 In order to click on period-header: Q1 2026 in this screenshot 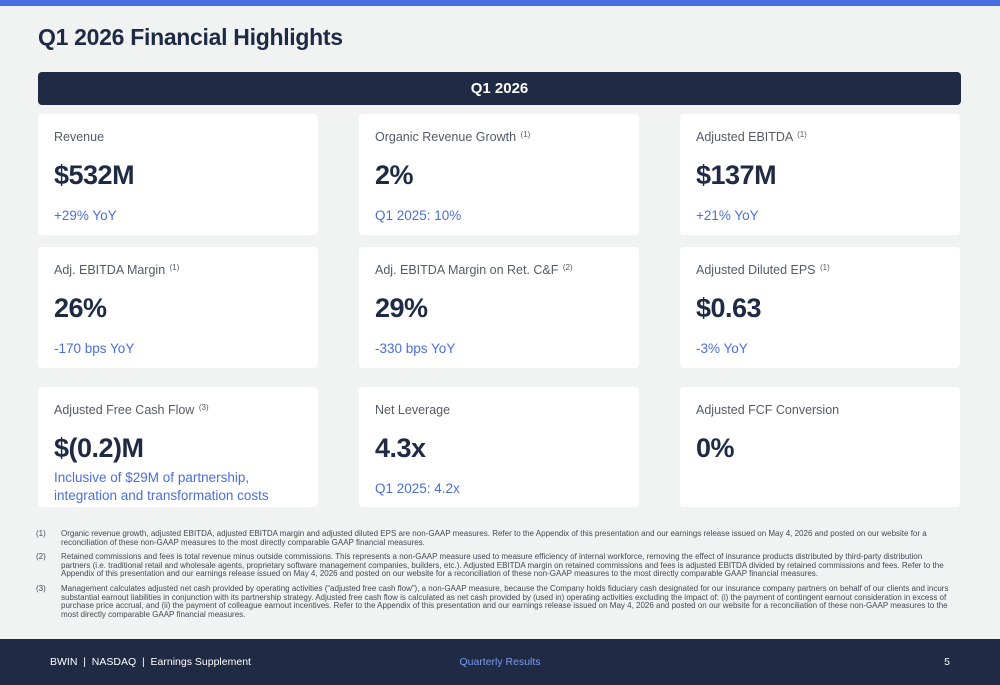, I will do `click(499, 88)`.